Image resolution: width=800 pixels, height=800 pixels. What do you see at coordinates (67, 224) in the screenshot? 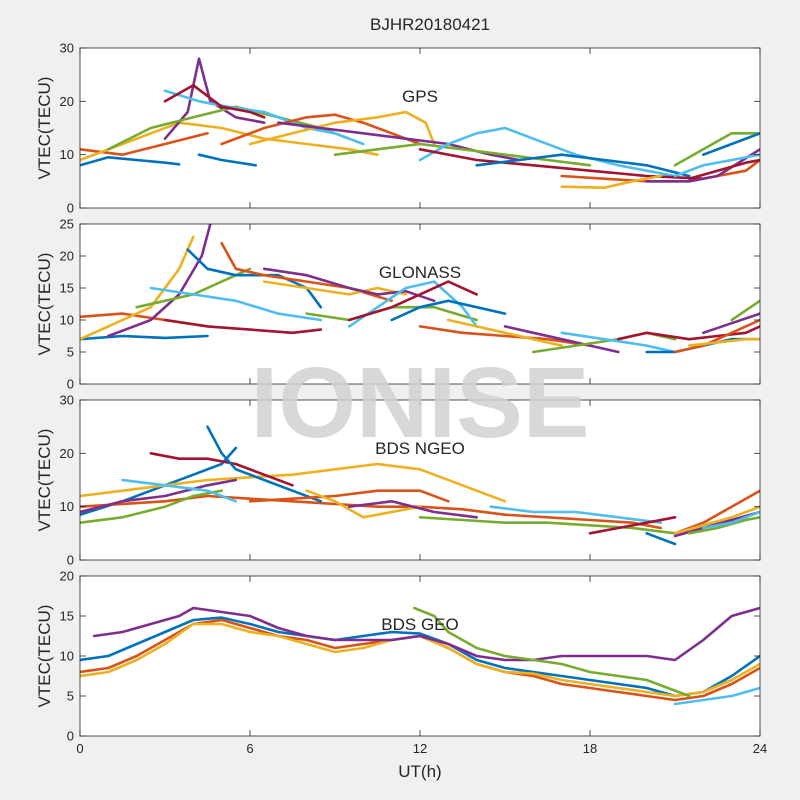
I see `y-tick-label: 25` at bounding box center [67, 224].